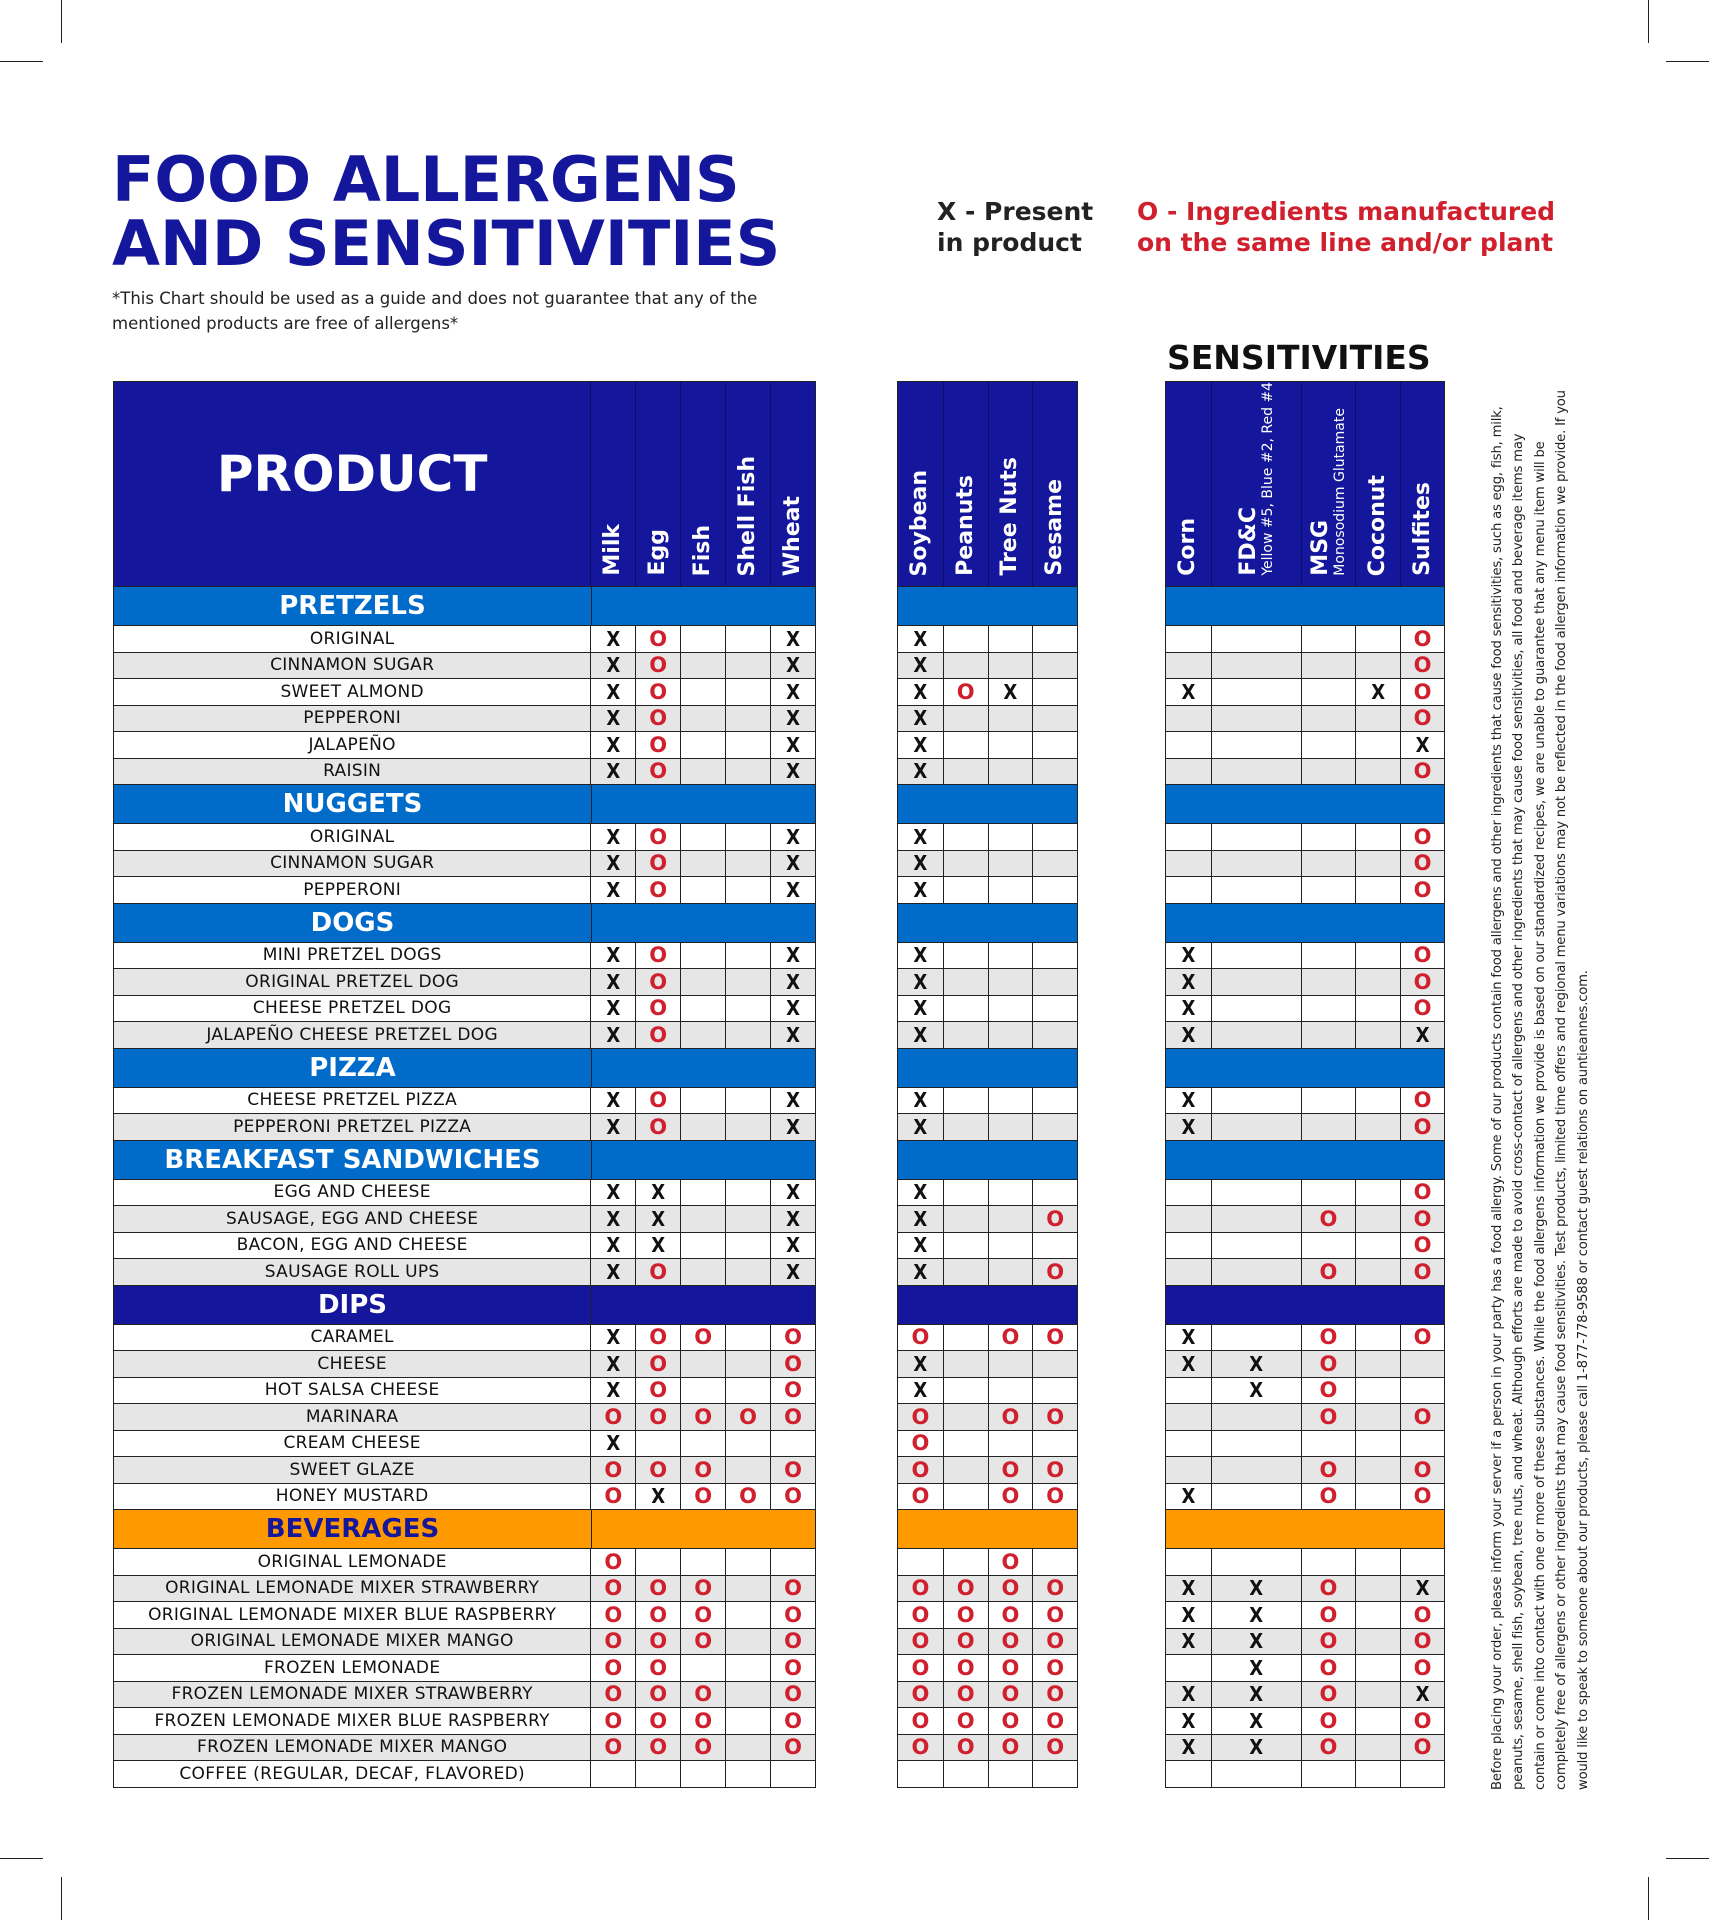 The width and height of the screenshot is (1709, 1920). I want to click on product-name: BACON, EGG AND CHEESE, so click(352, 1245).